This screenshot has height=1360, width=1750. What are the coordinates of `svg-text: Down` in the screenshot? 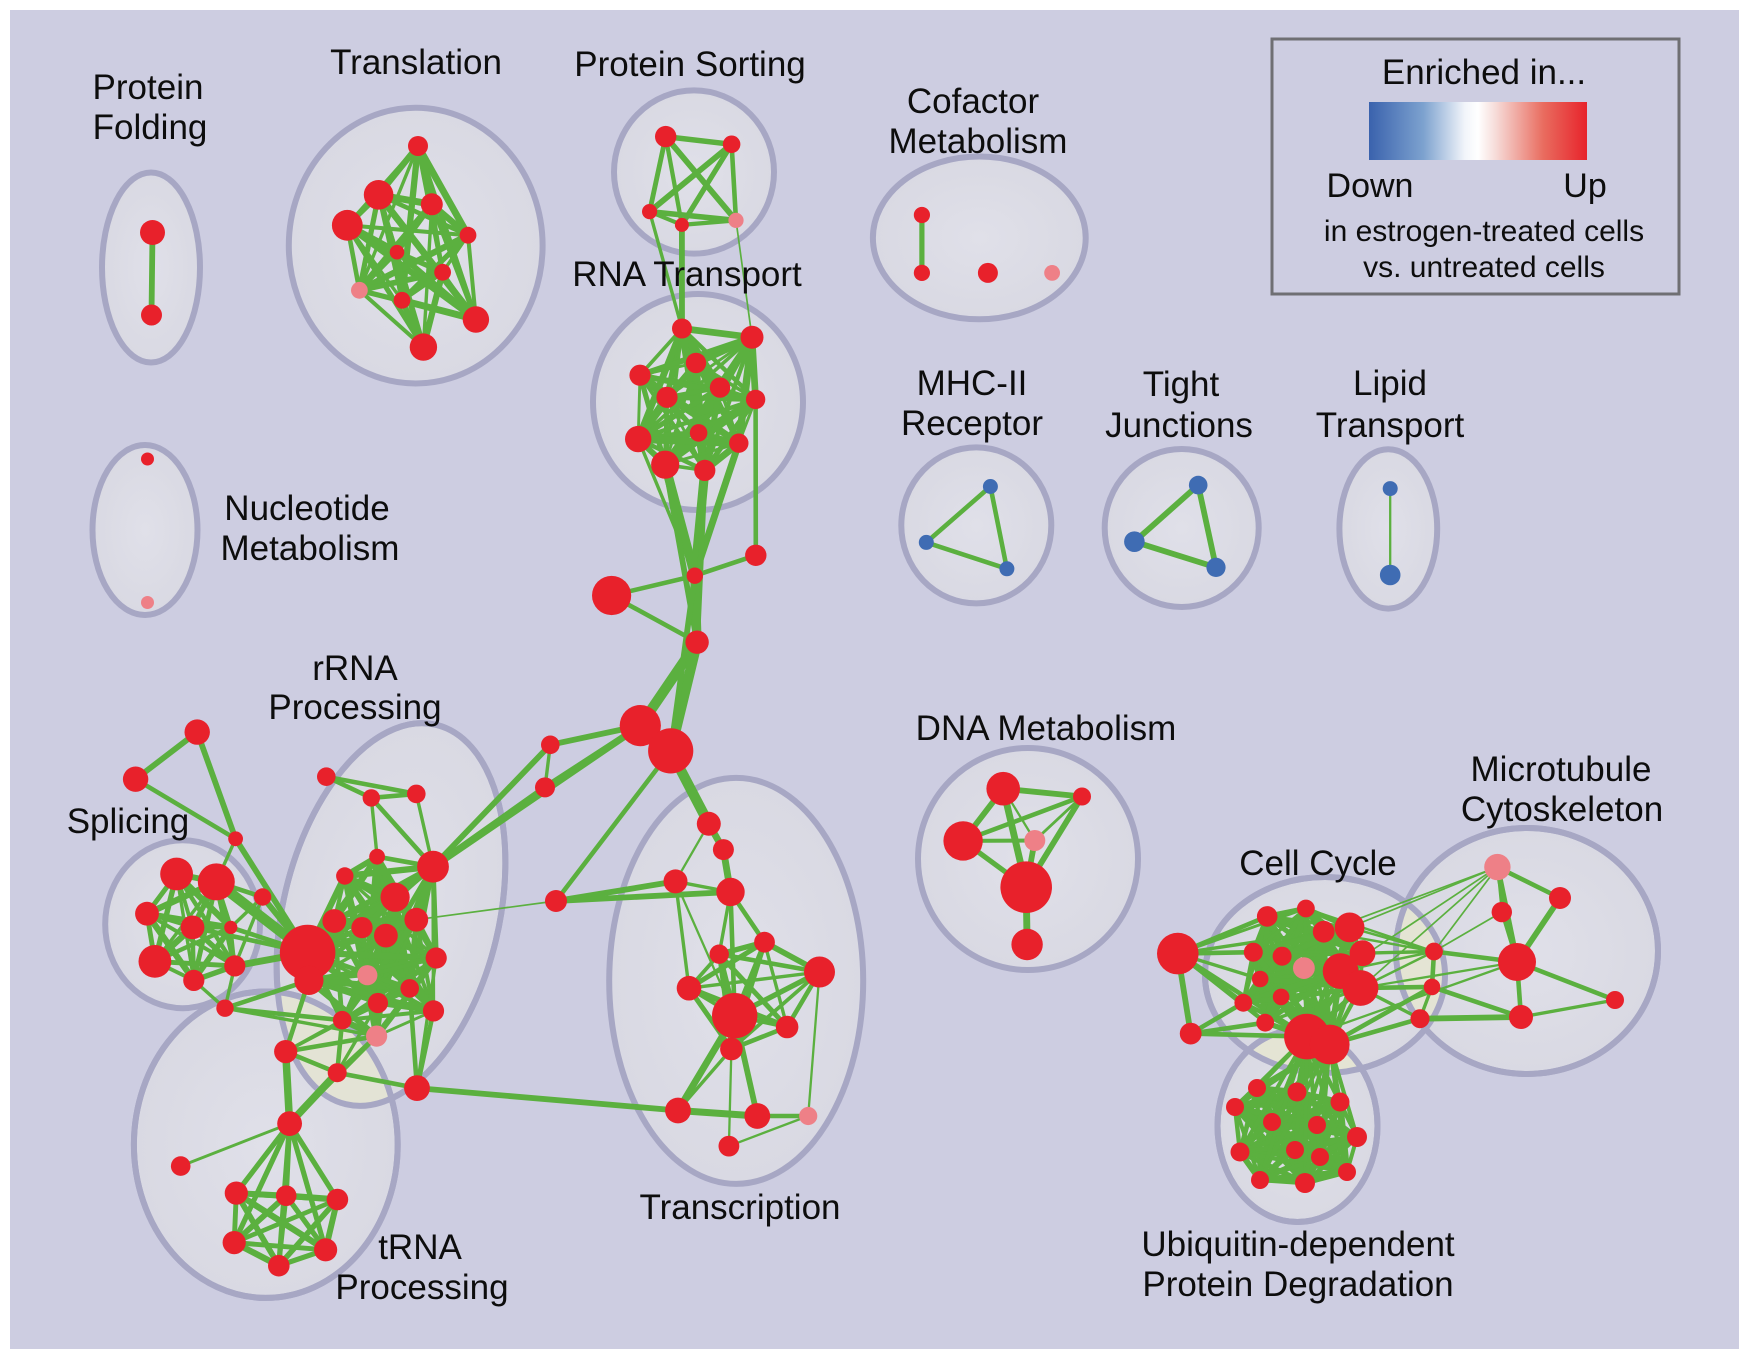 It's located at (1370, 186).